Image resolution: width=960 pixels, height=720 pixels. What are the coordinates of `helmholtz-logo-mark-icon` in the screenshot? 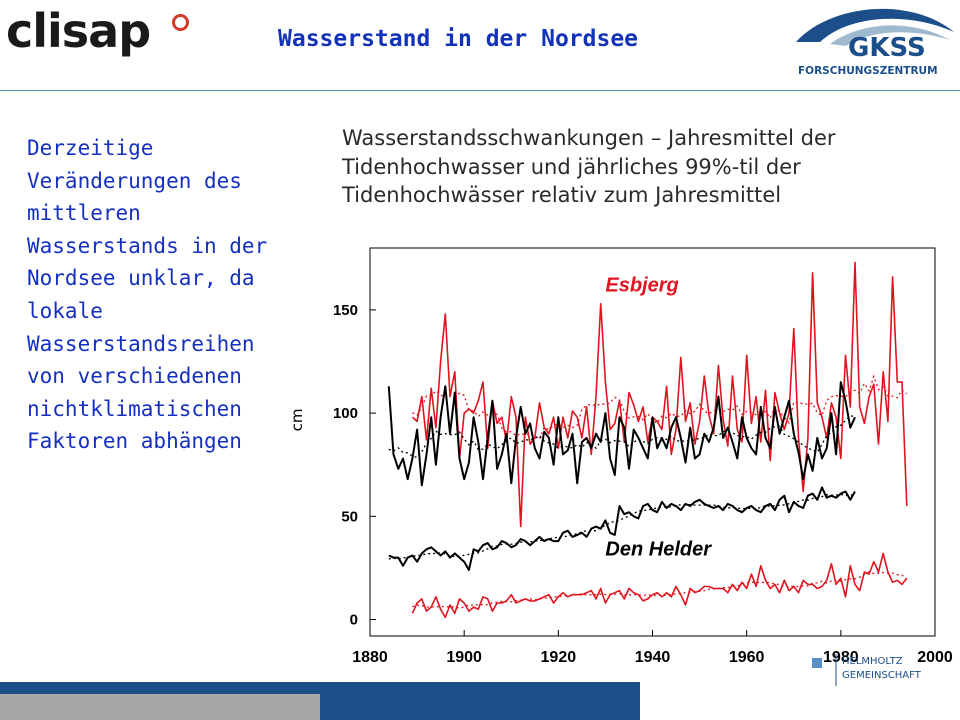 It's located at (817, 663).